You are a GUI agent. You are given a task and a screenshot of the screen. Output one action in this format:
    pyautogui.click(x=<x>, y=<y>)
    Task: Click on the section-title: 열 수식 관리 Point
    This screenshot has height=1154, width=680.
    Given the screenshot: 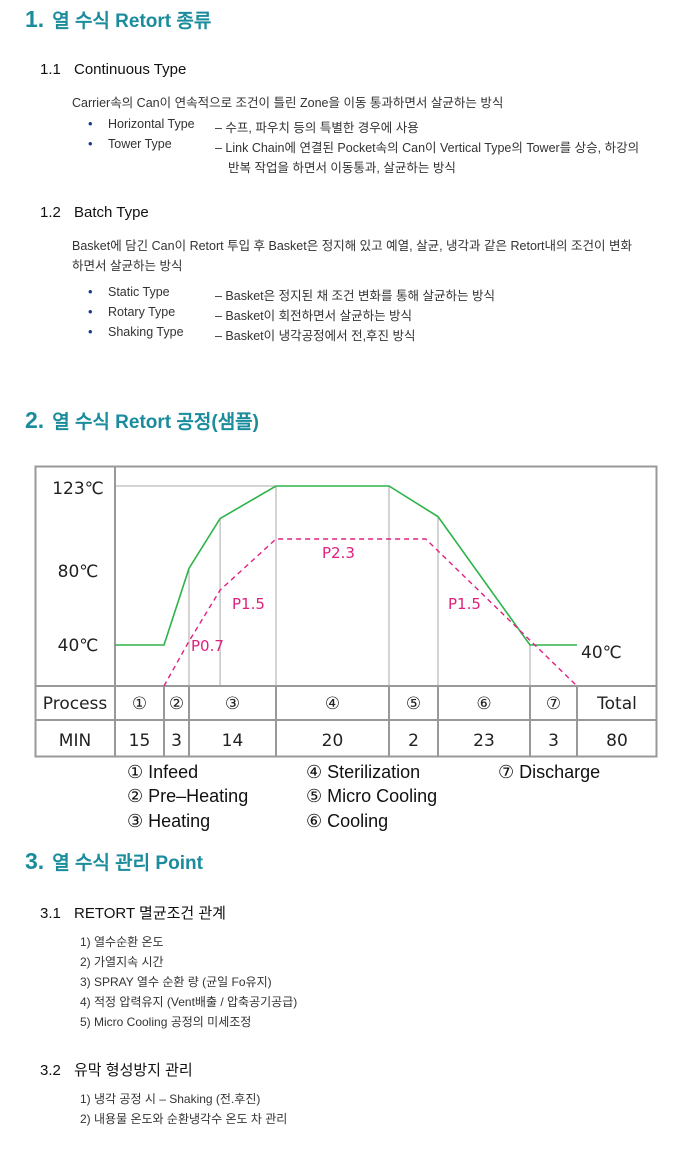 What is the action you would take?
    pyautogui.click(x=127, y=863)
    